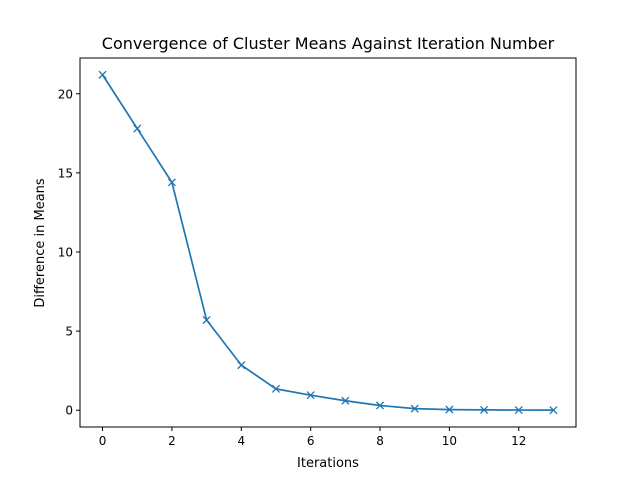 This screenshot has height=480, width=640. Describe the element at coordinates (518, 441) in the screenshot. I see `x-tick-label: 12` at that location.